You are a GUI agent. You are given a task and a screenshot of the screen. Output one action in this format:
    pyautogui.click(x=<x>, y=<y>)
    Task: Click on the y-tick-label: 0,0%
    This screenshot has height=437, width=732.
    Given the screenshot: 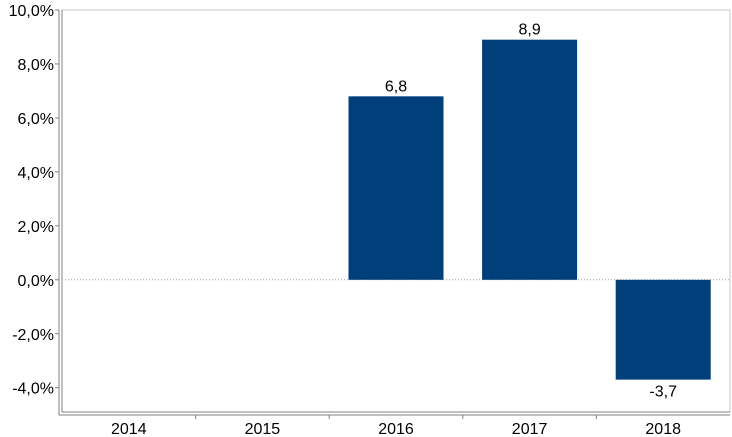 What is the action you would take?
    pyautogui.click(x=36, y=281)
    